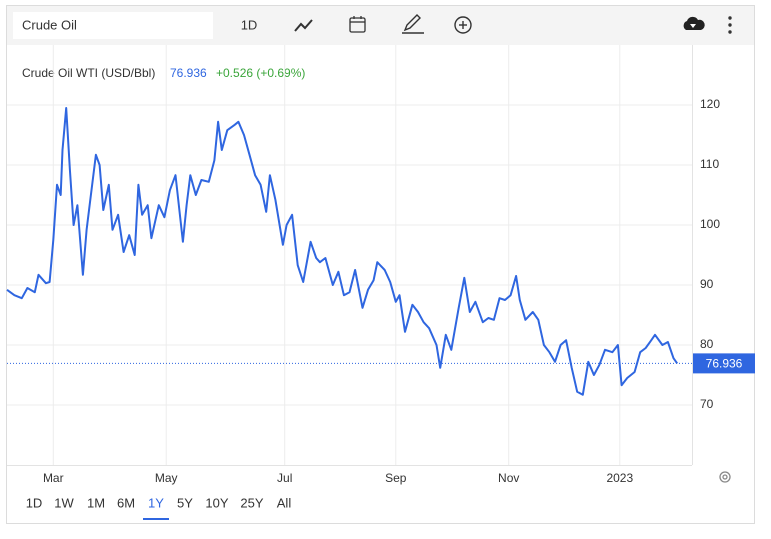 The height and width of the screenshot is (539, 771). I want to click on header-price: 76.936, so click(188, 73).